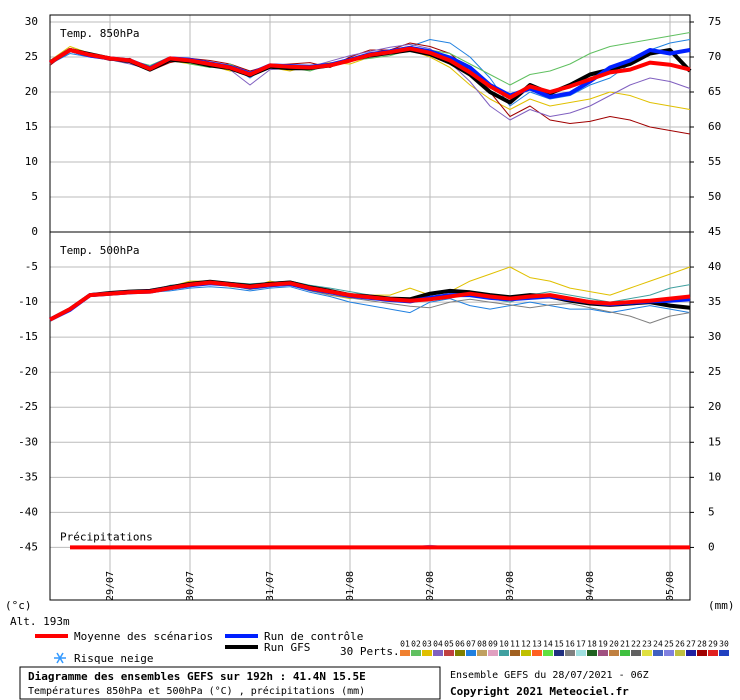  I want to click on x-tick-label: 30/07, so click(190, 586).